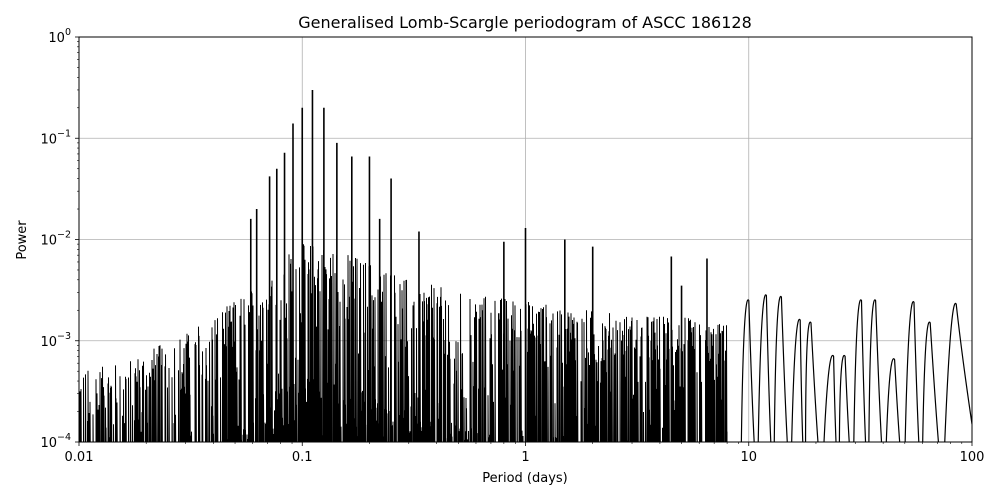 This screenshot has height=500, width=1000. Describe the element at coordinates (302, 457) in the screenshot. I see `x-tick-label: 0.1` at that location.